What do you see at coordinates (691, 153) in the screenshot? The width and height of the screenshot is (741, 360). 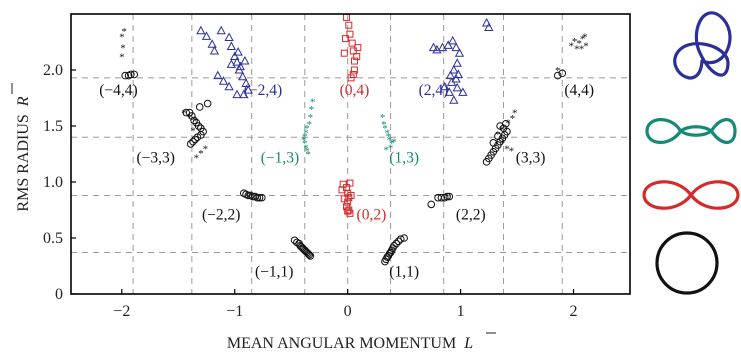 I see `shape-legend` at bounding box center [691, 153].